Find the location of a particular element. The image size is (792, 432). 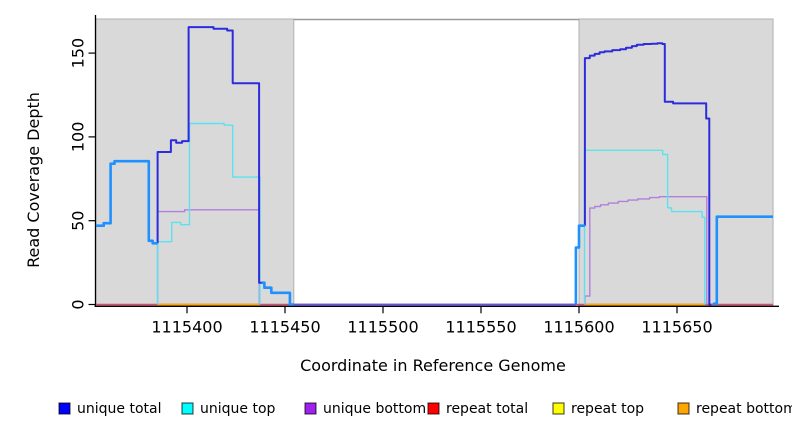

y-tick-label-3: 150 is located at coordinates (78, 53).